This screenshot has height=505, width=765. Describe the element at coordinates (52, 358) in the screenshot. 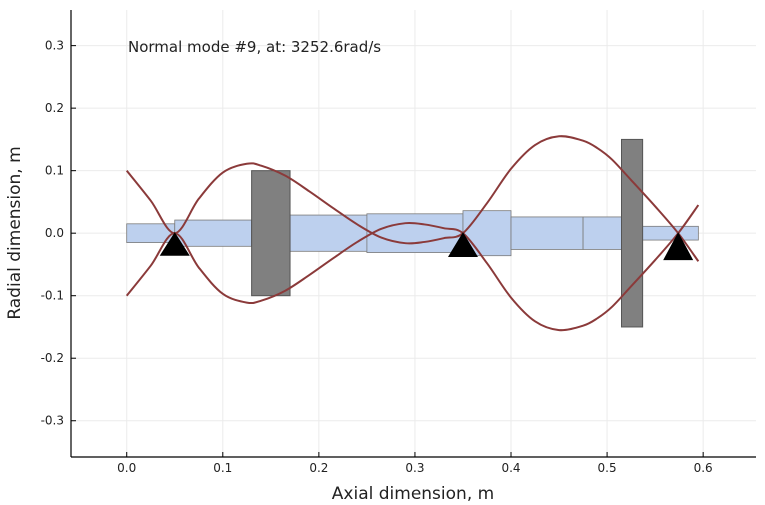

I see `y-tick-label-1: -0.2` at that location.